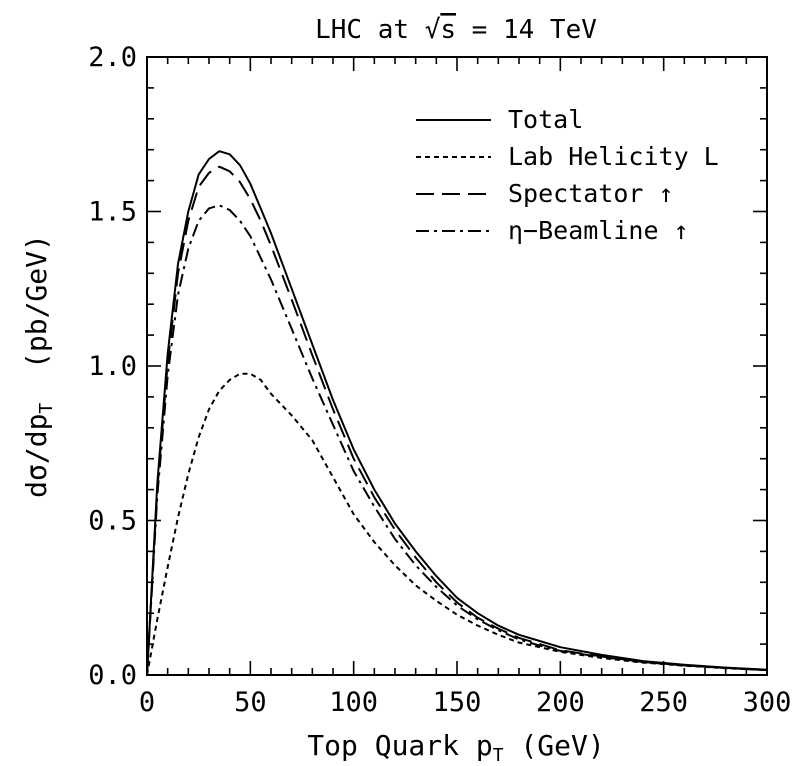  What do you see at coordinates (399, 745) in the screenshot?
I see `x-label-main: Top Quark p` at bounding box center [399, 745].